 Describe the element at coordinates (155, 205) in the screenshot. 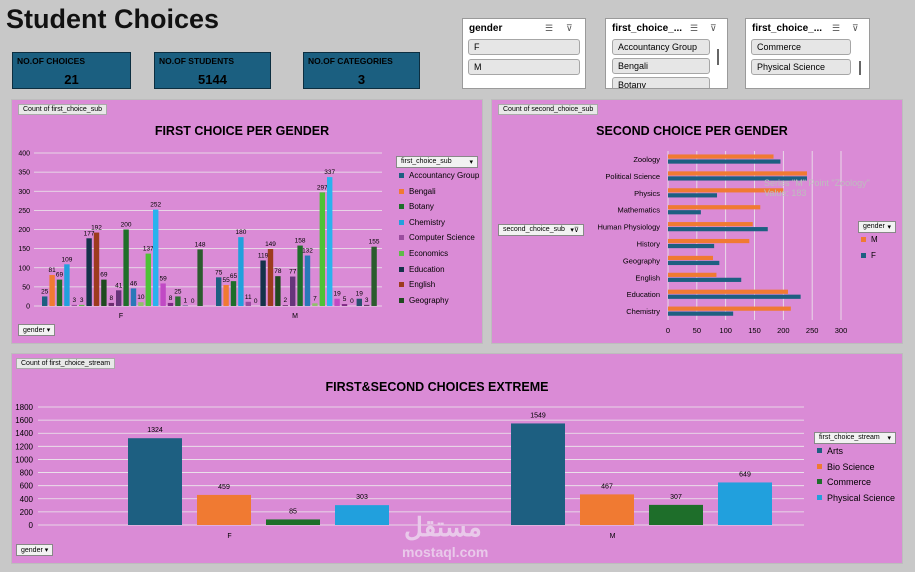

I see `data-label: 252` at that location.